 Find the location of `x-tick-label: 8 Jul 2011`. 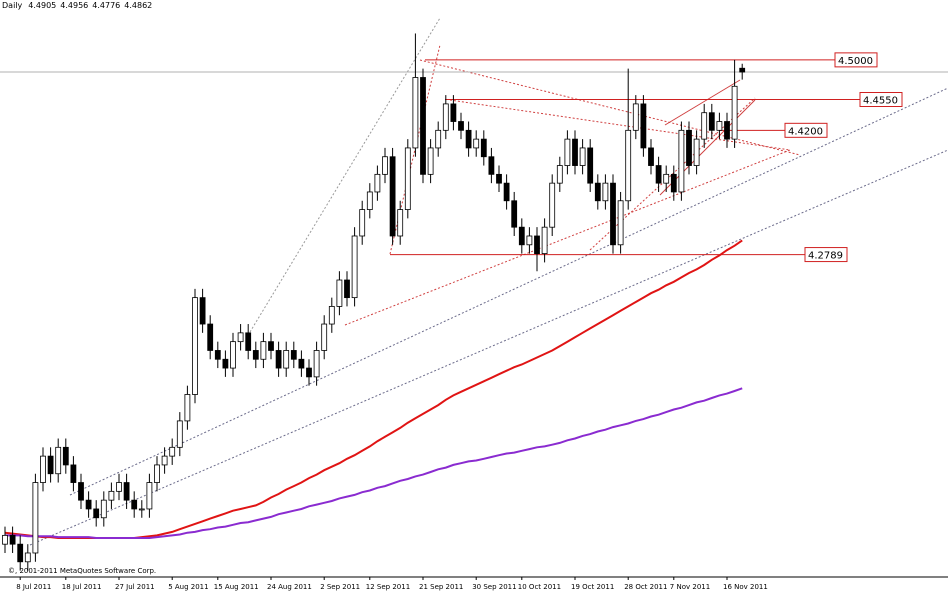

x-tick-label: 8 Jul 2011 is located at coordinates (33, 587).